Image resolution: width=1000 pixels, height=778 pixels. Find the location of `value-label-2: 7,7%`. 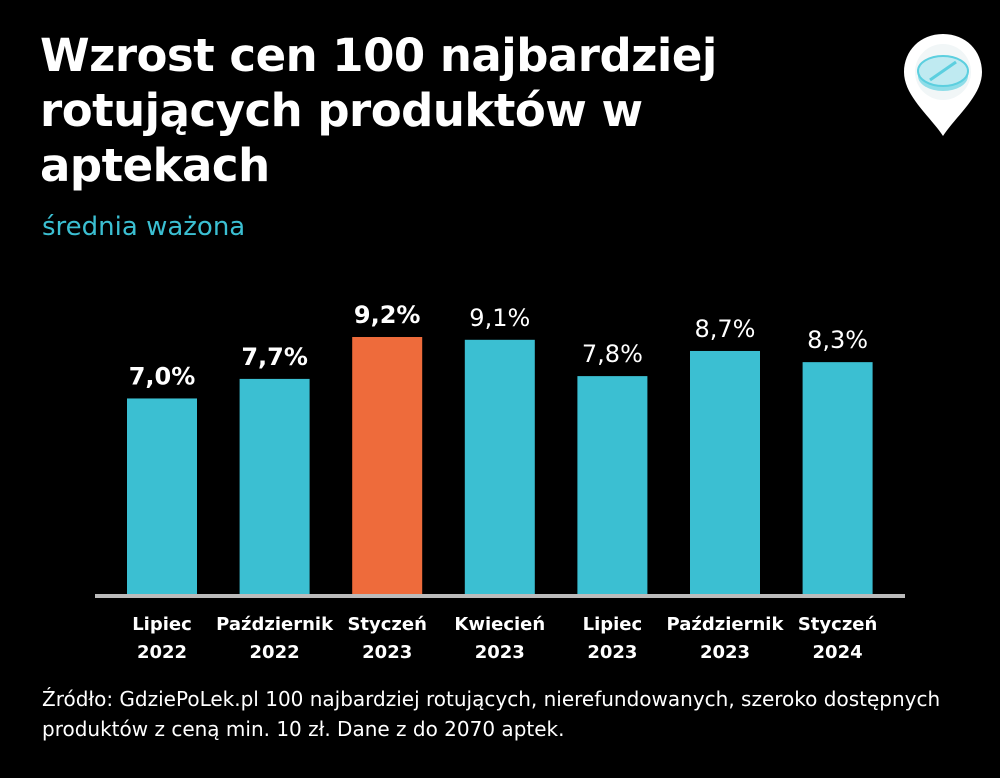

value-label-2: 7,7% is located at coordinates (274, 357).